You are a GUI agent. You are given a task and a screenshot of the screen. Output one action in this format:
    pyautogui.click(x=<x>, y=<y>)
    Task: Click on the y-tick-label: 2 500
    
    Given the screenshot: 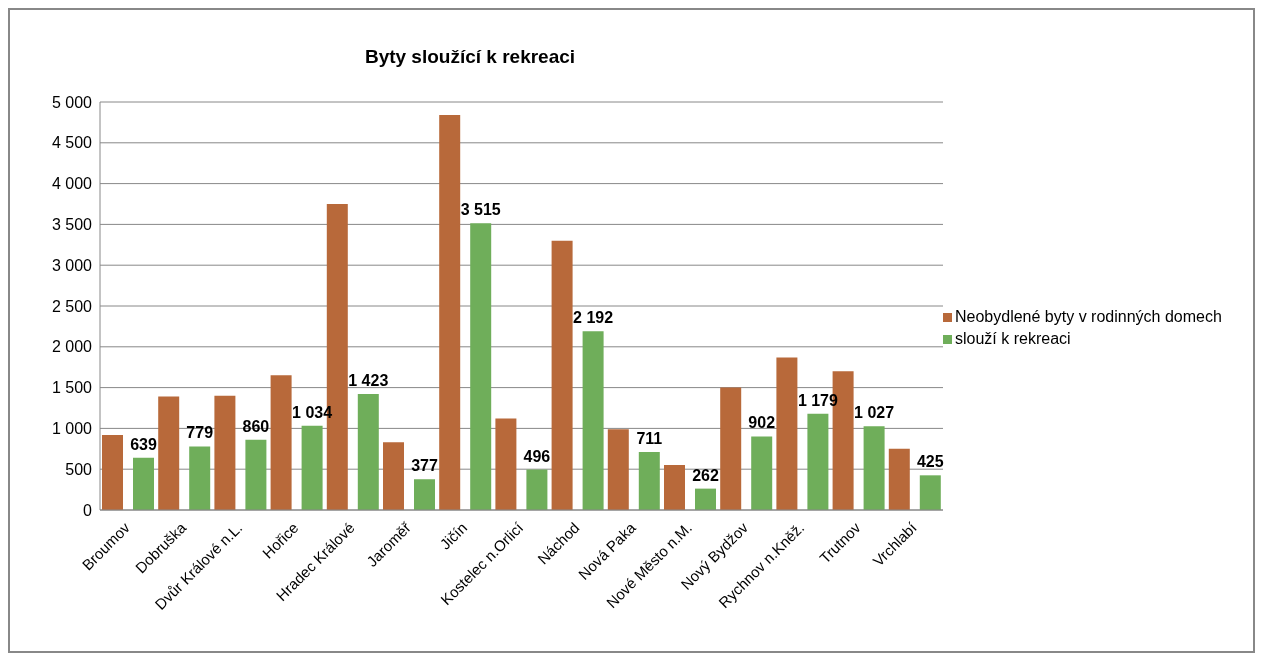 What is the action you would take?
    pyautogui.click(x=72, y=306)
    